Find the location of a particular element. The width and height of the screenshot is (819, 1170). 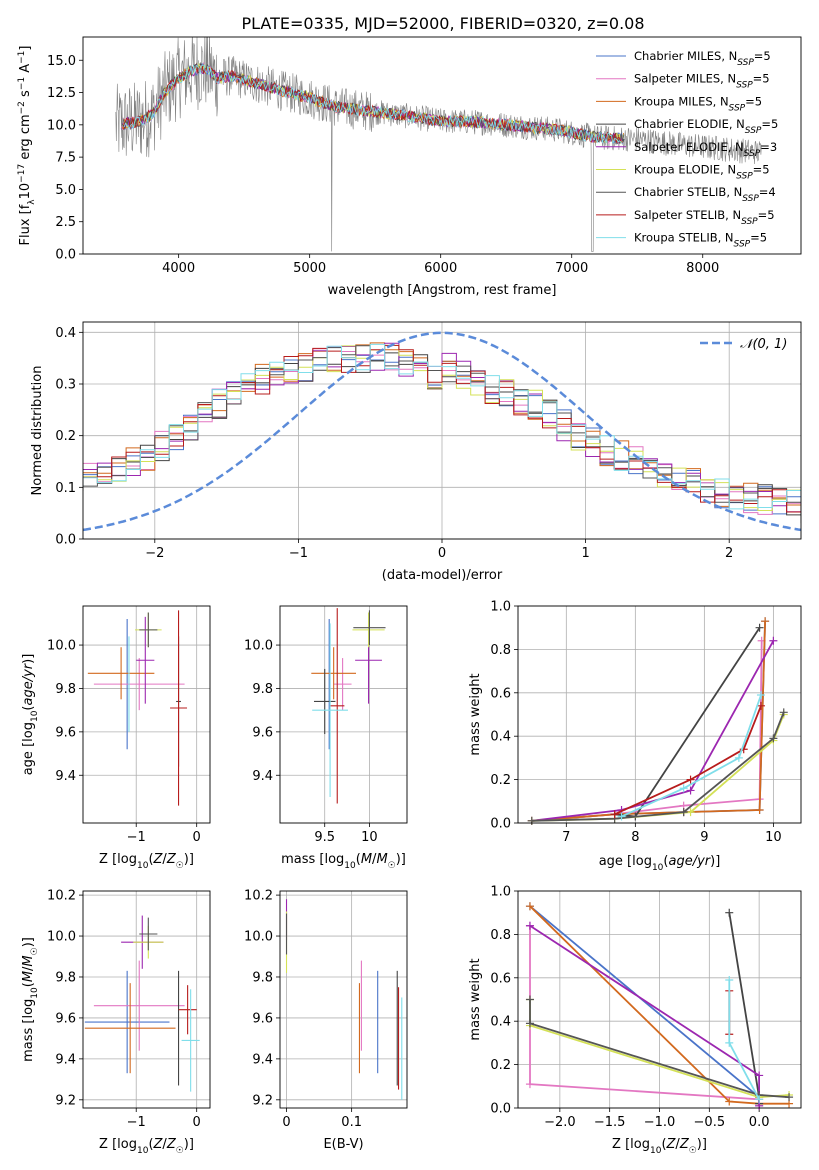

y-tick-label: 15.0 is located at coordinates (61, 61).